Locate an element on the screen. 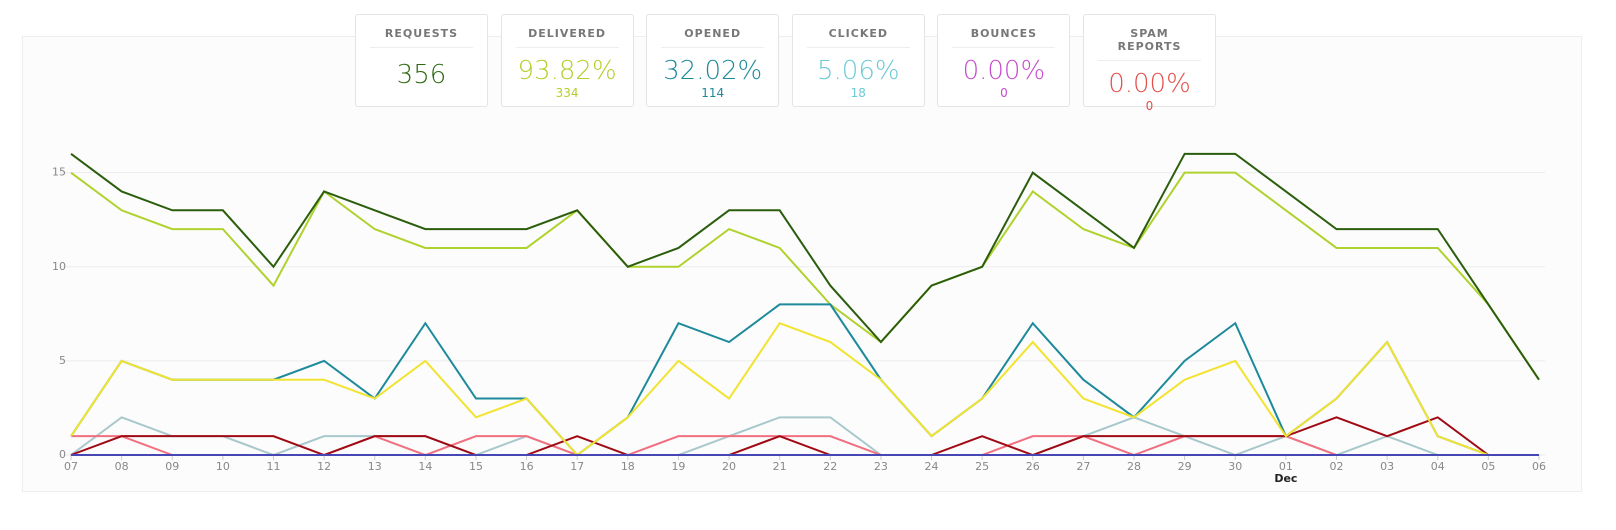 The height and width of the screenshot is (530, 1616). x-tick-label: 27 is located at coordinates (1083, 466).